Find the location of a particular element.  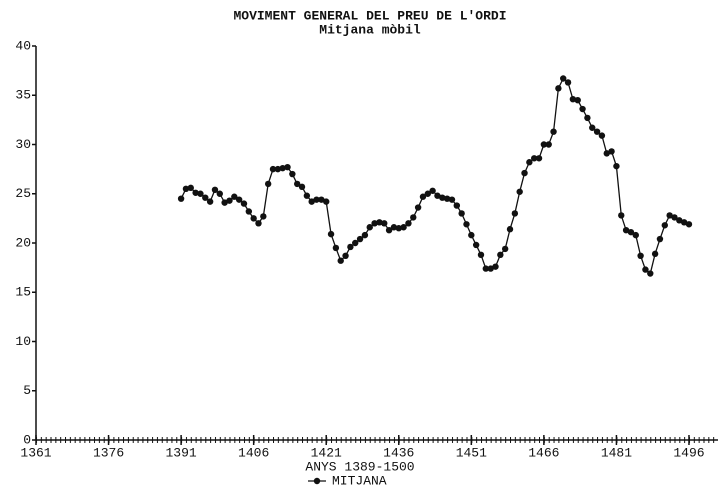

y-tick-label: 30 is located at coordinates (23, 144).